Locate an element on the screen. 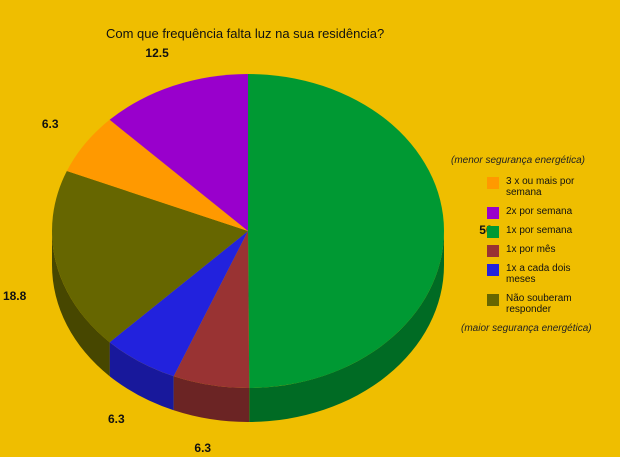 This screenshot has height=457, width=620. legend-item-4: 1x a cada dois meses is located at coordinates (532, 275).